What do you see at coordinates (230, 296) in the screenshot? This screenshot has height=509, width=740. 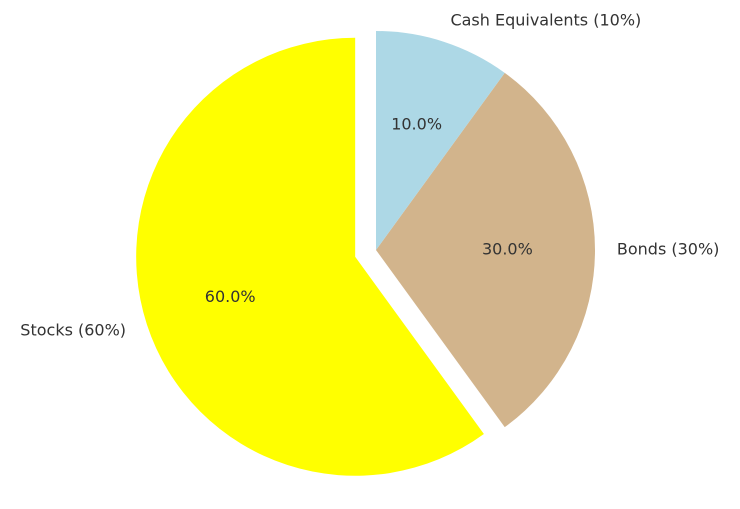 I see `value-label: 60.0%` at bounding box center [230, 296].